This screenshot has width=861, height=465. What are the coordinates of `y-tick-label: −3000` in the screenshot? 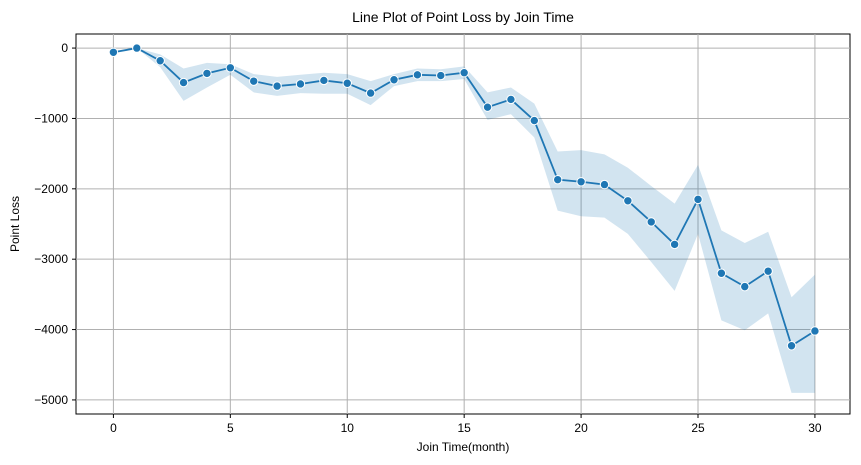 It's located at (51, 259).